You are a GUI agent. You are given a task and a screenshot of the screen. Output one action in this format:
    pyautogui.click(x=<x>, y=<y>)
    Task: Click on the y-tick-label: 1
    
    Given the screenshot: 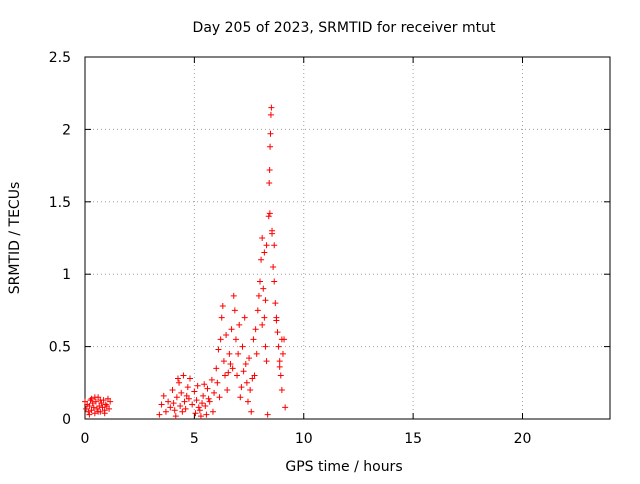 What is the action you would take?
    pyautogui.click(x=66, y=275)
    